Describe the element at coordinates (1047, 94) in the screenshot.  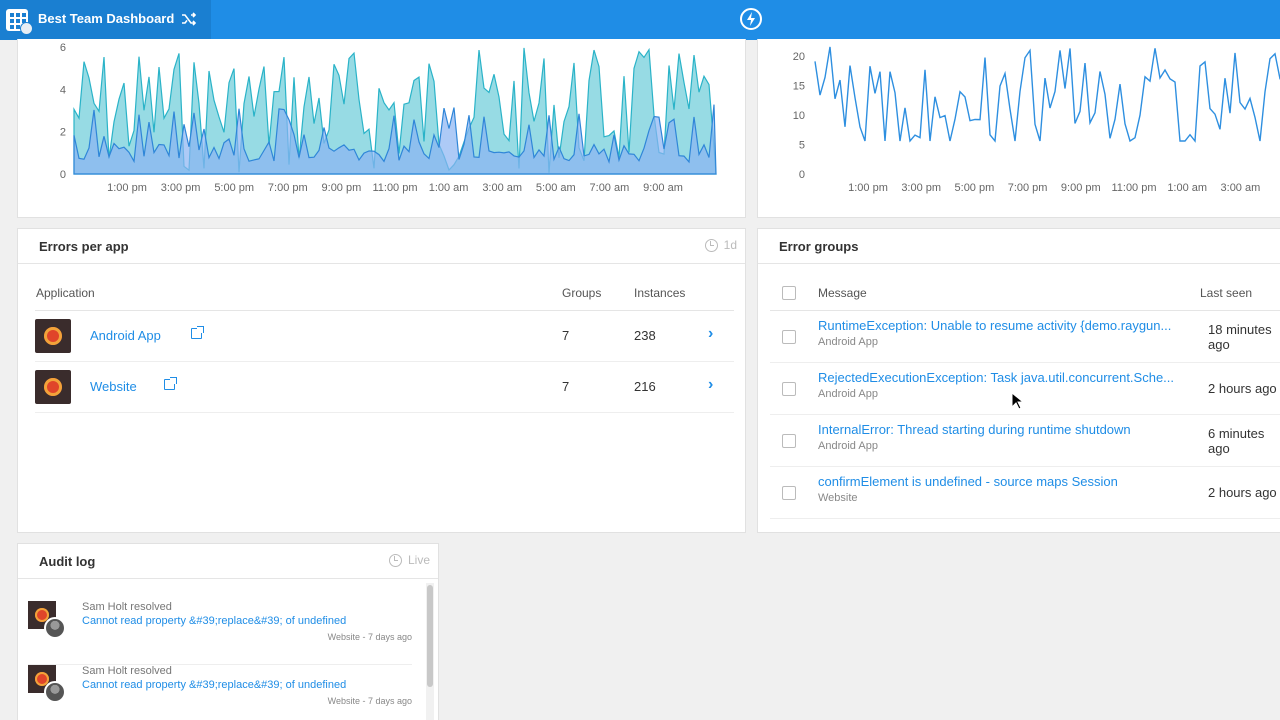
I see `line-series` at that location.